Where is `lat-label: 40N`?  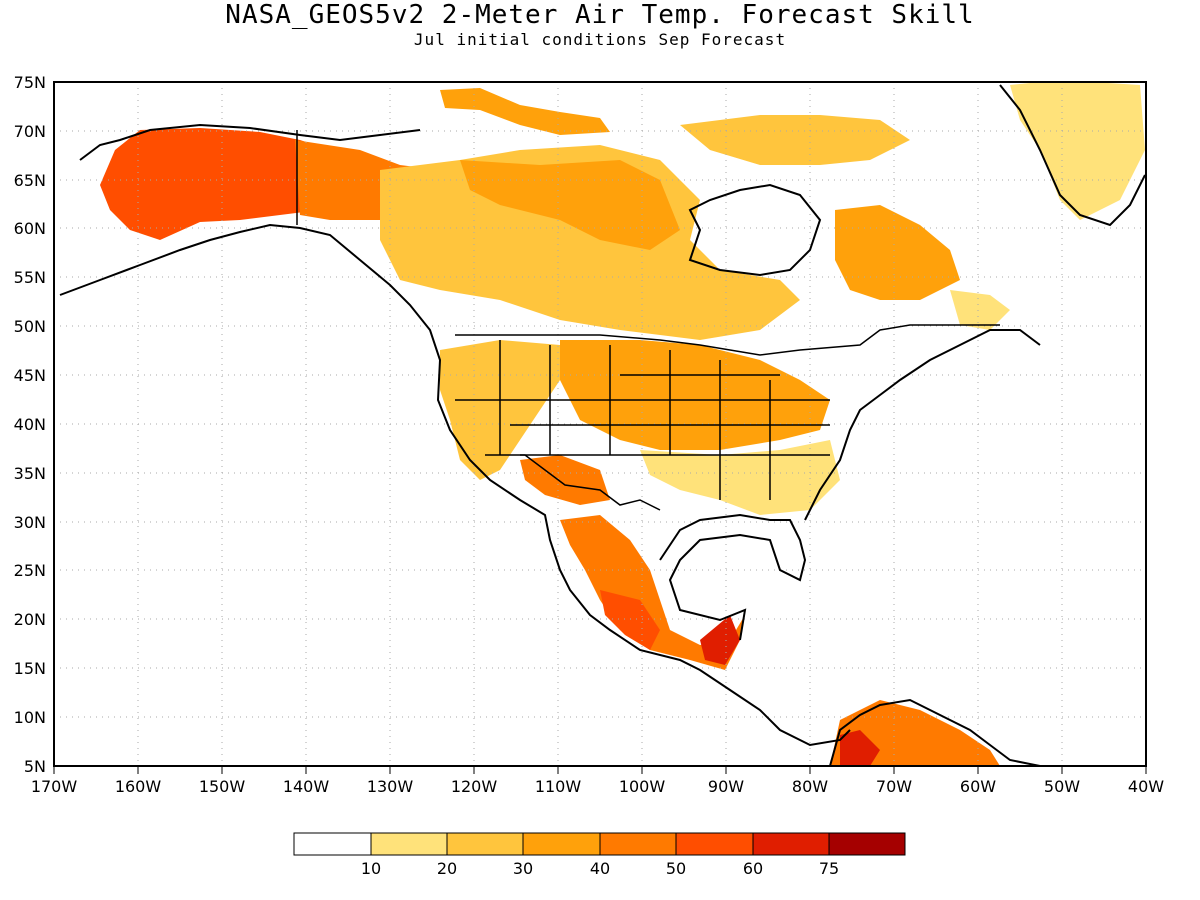 lat-label: 40N is located at coordinates (30, 424).